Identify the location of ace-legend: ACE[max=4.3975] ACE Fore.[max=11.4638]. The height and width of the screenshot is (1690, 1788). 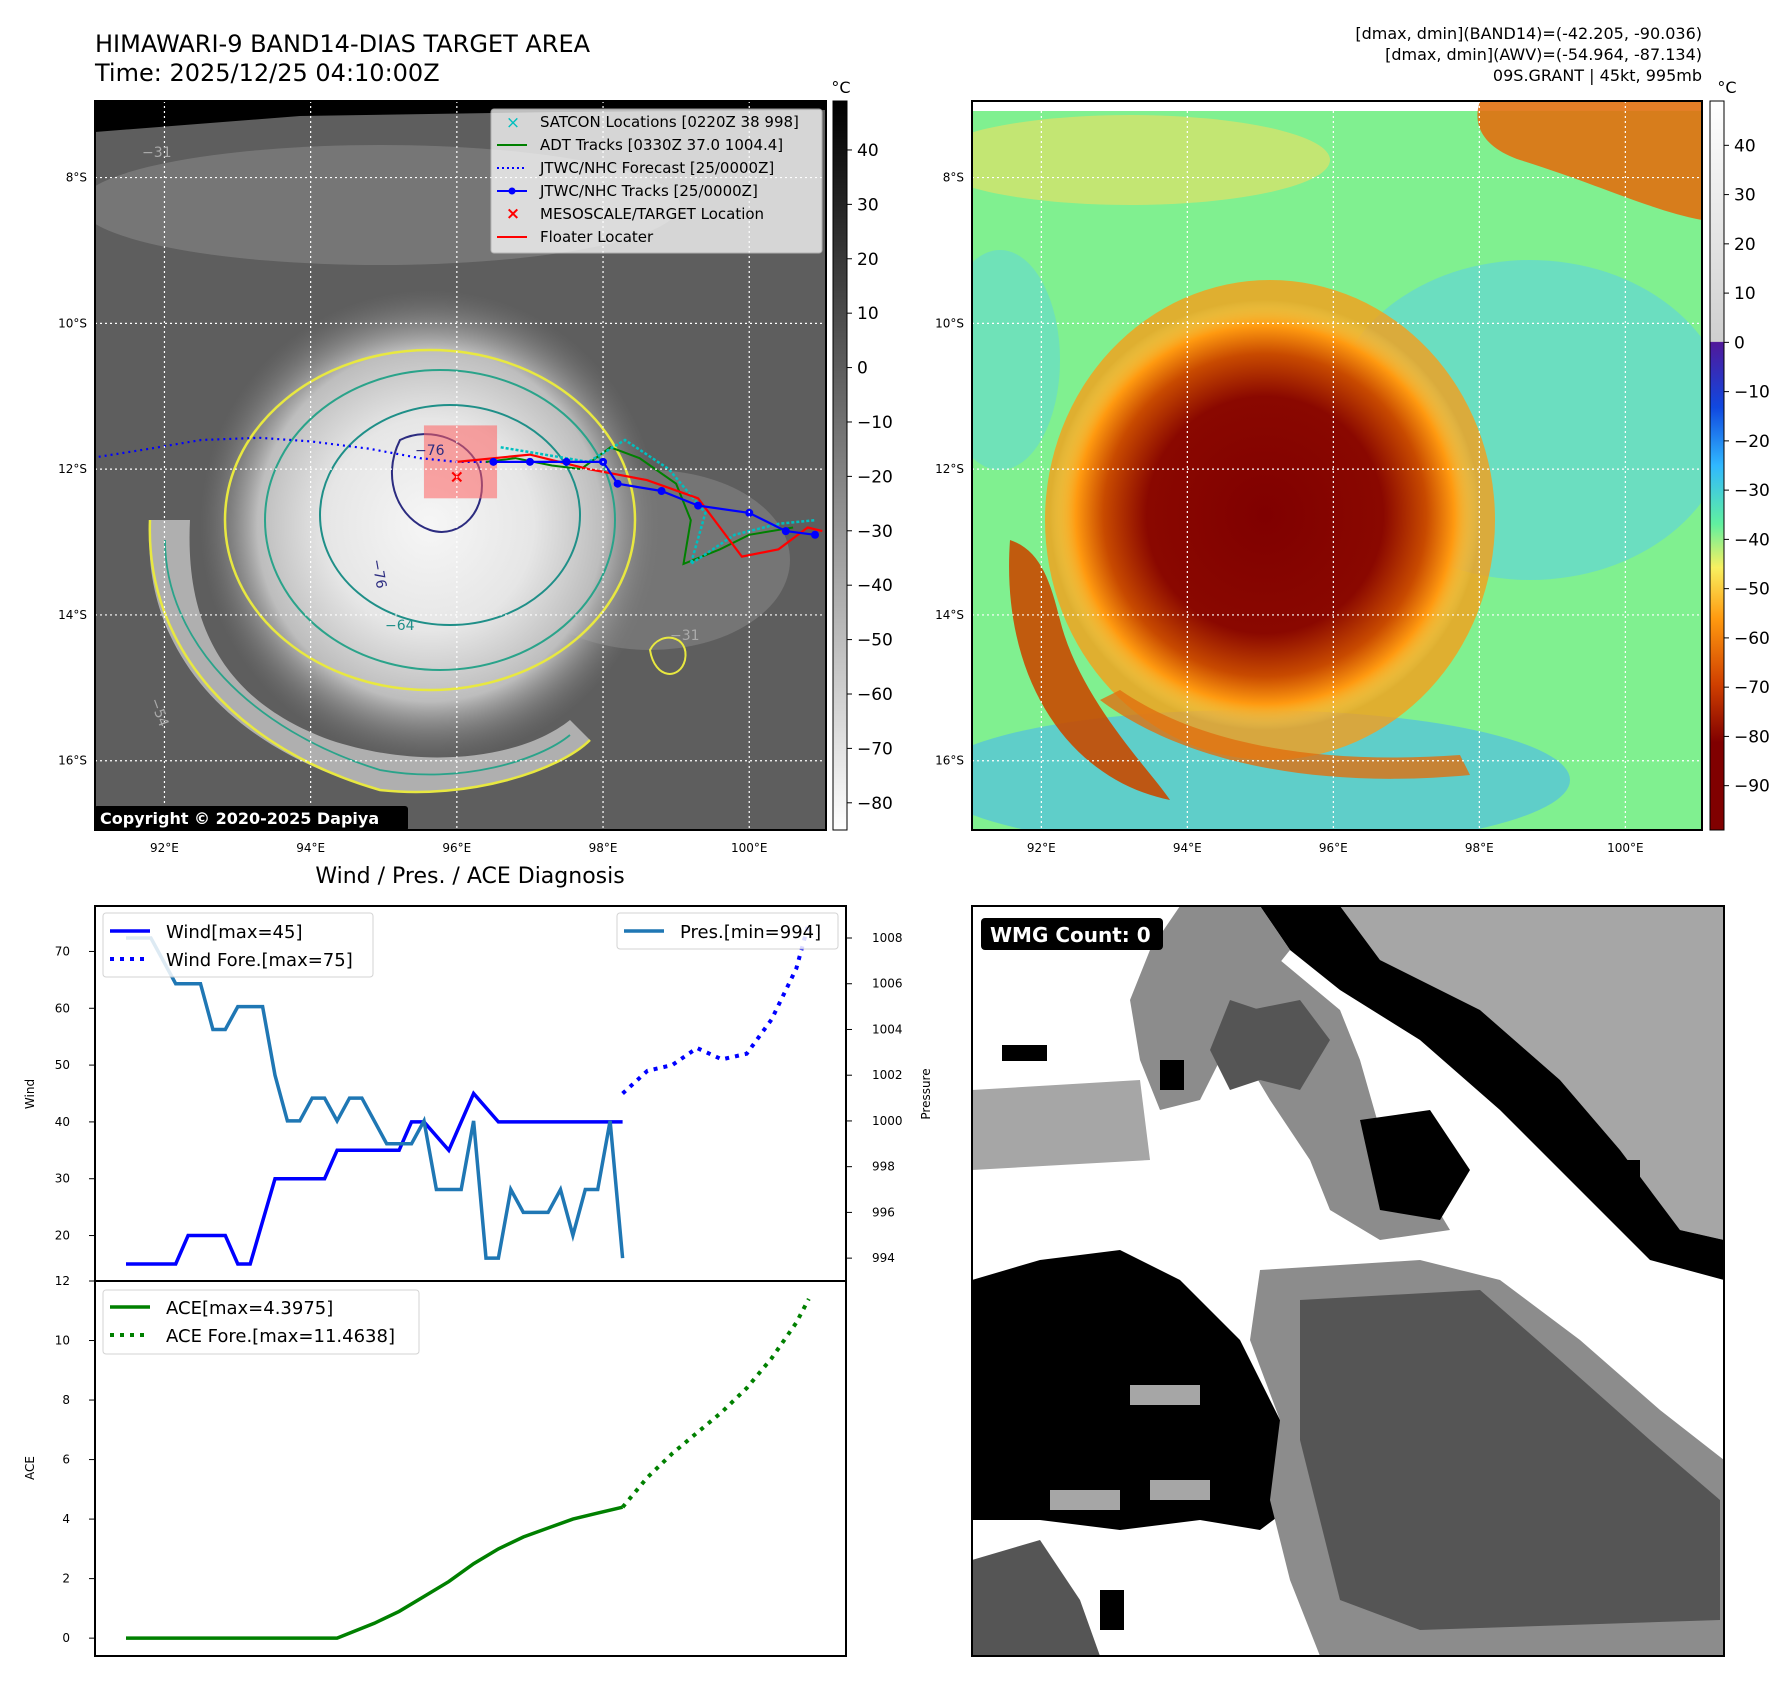
(261, 1322).